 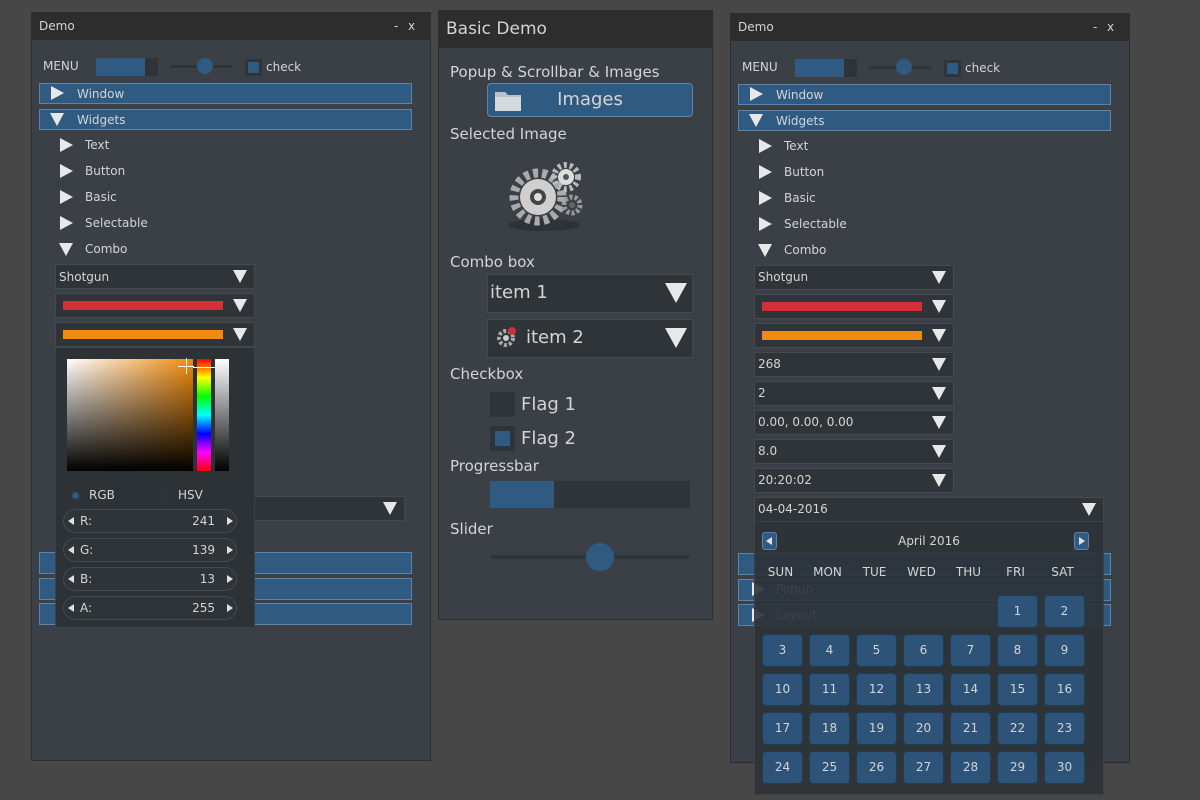 What do you see at coordinates (130, 415) in the screenshot?
I see `saturation-value-area` at bounding box center [130, 415].